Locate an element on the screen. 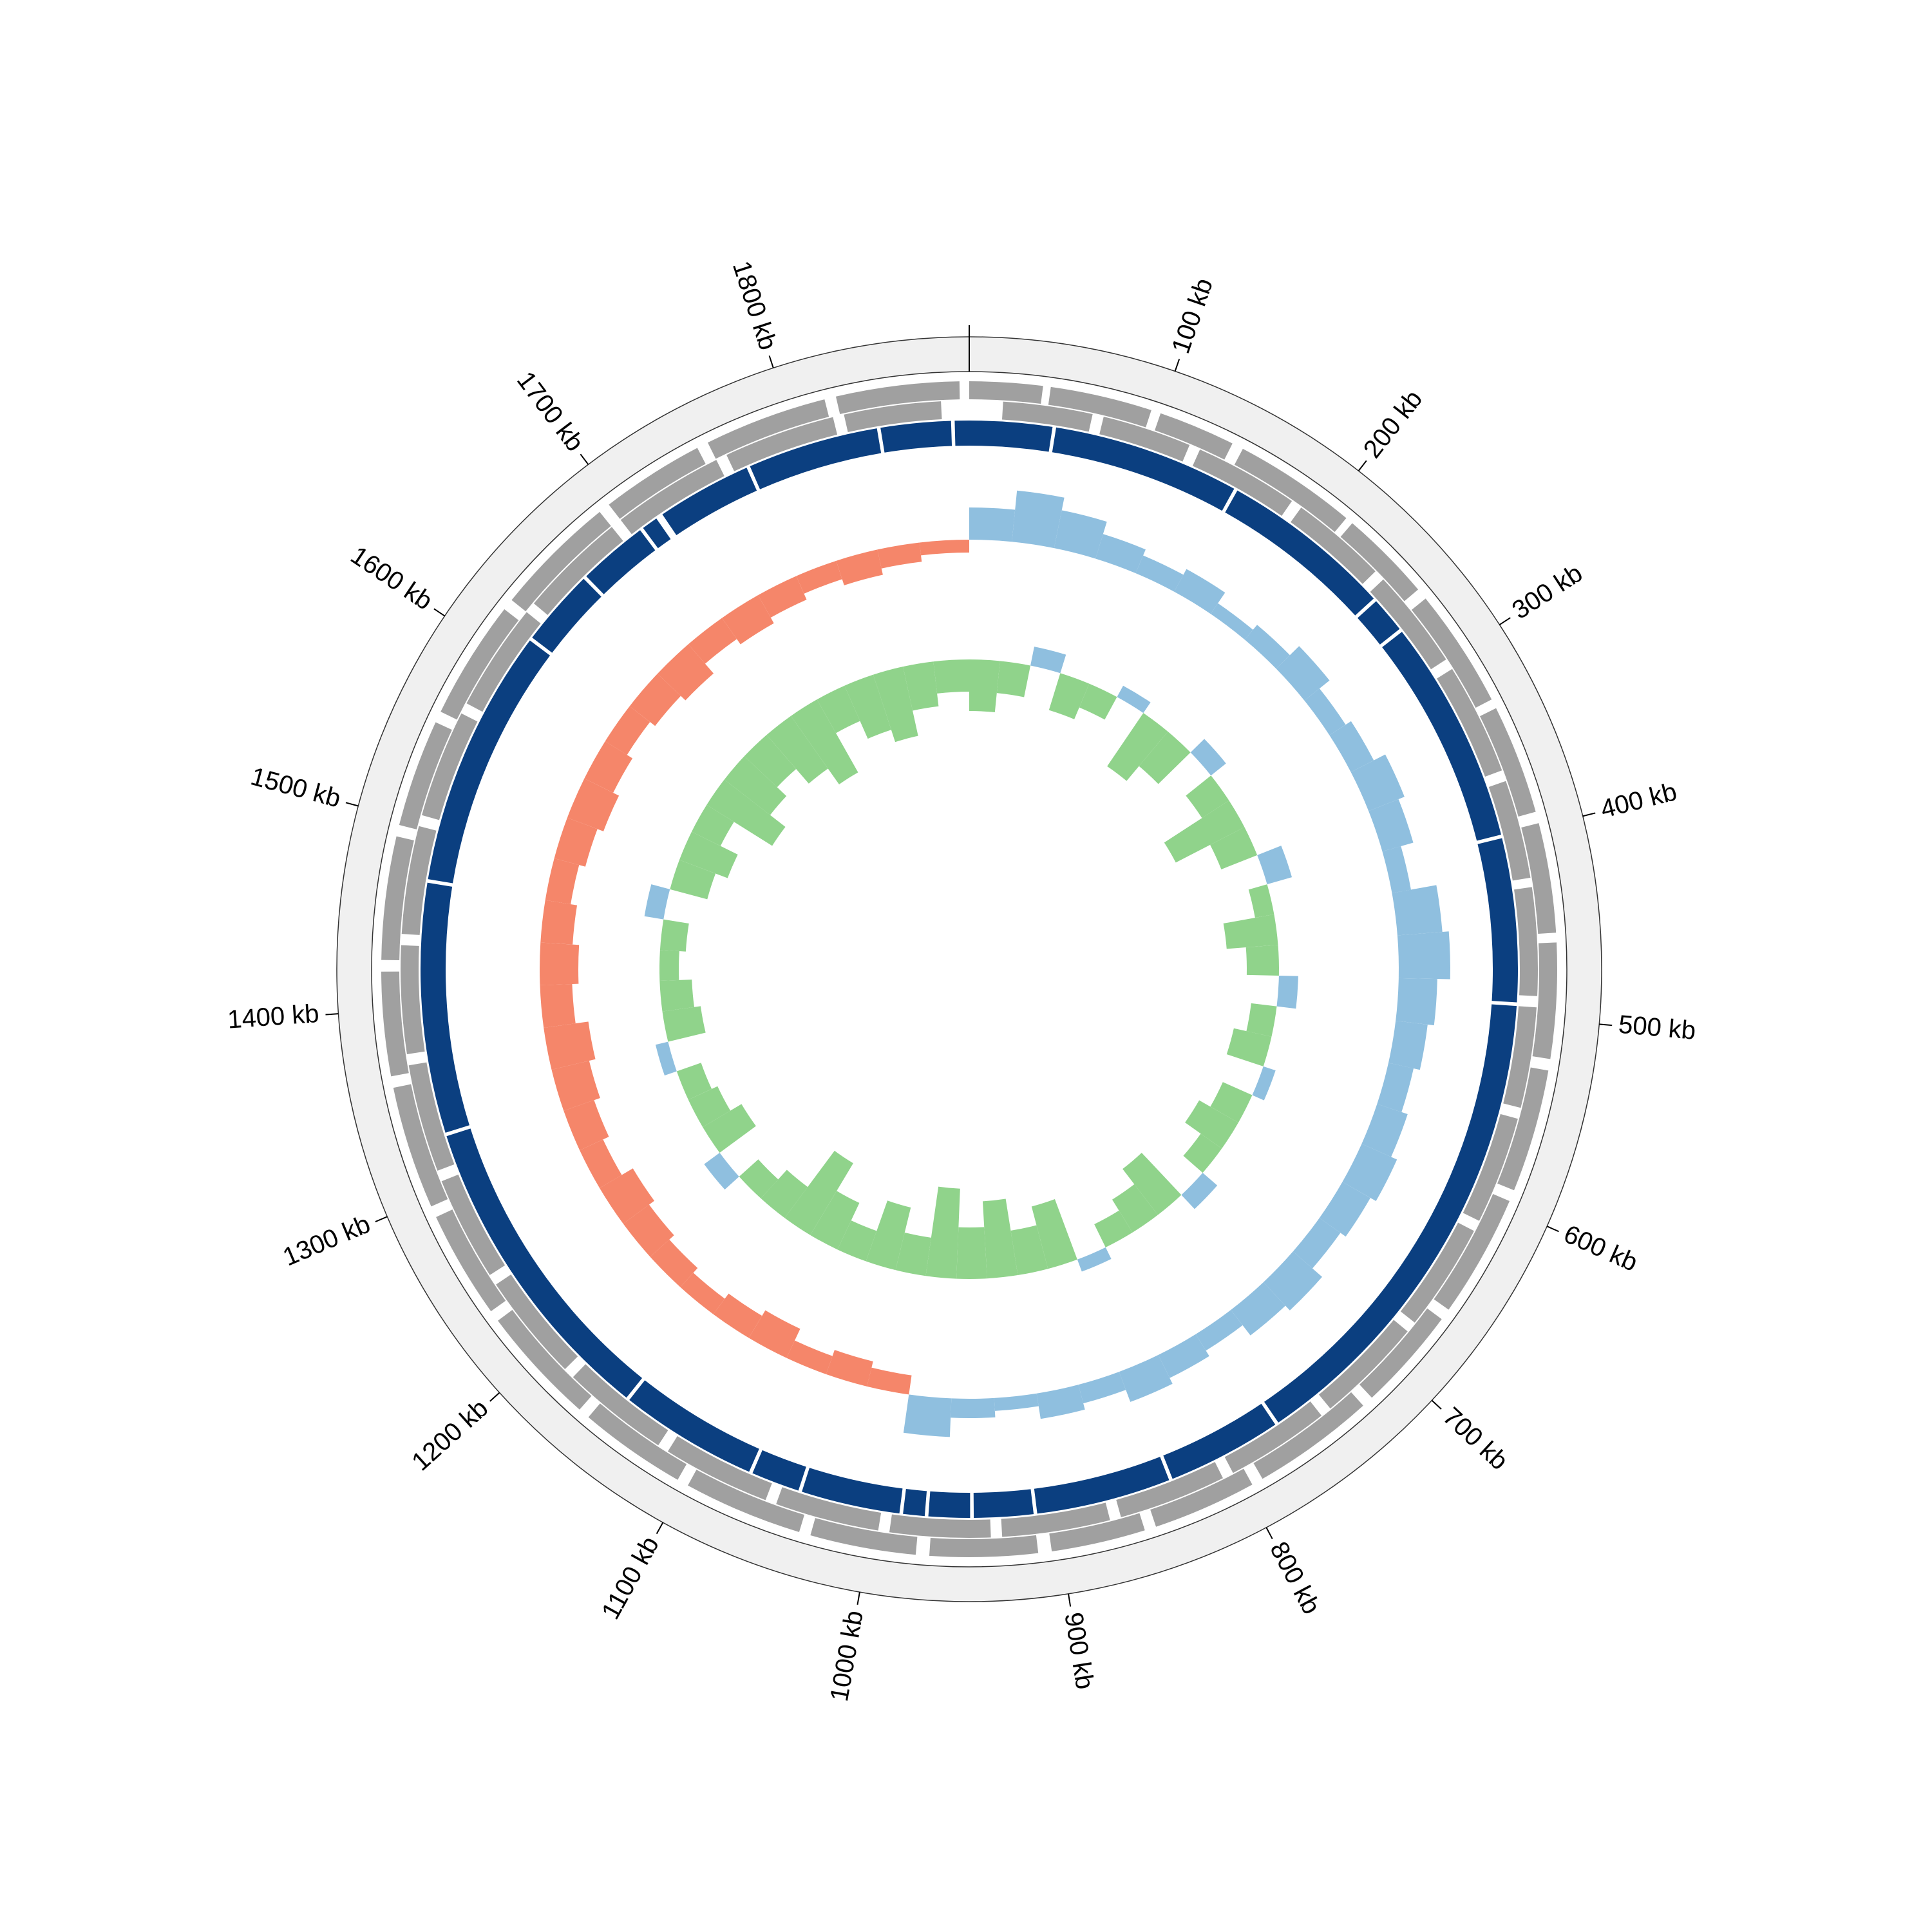  x-tick-label: 1300 kb is located at coordinates (326, 1240).